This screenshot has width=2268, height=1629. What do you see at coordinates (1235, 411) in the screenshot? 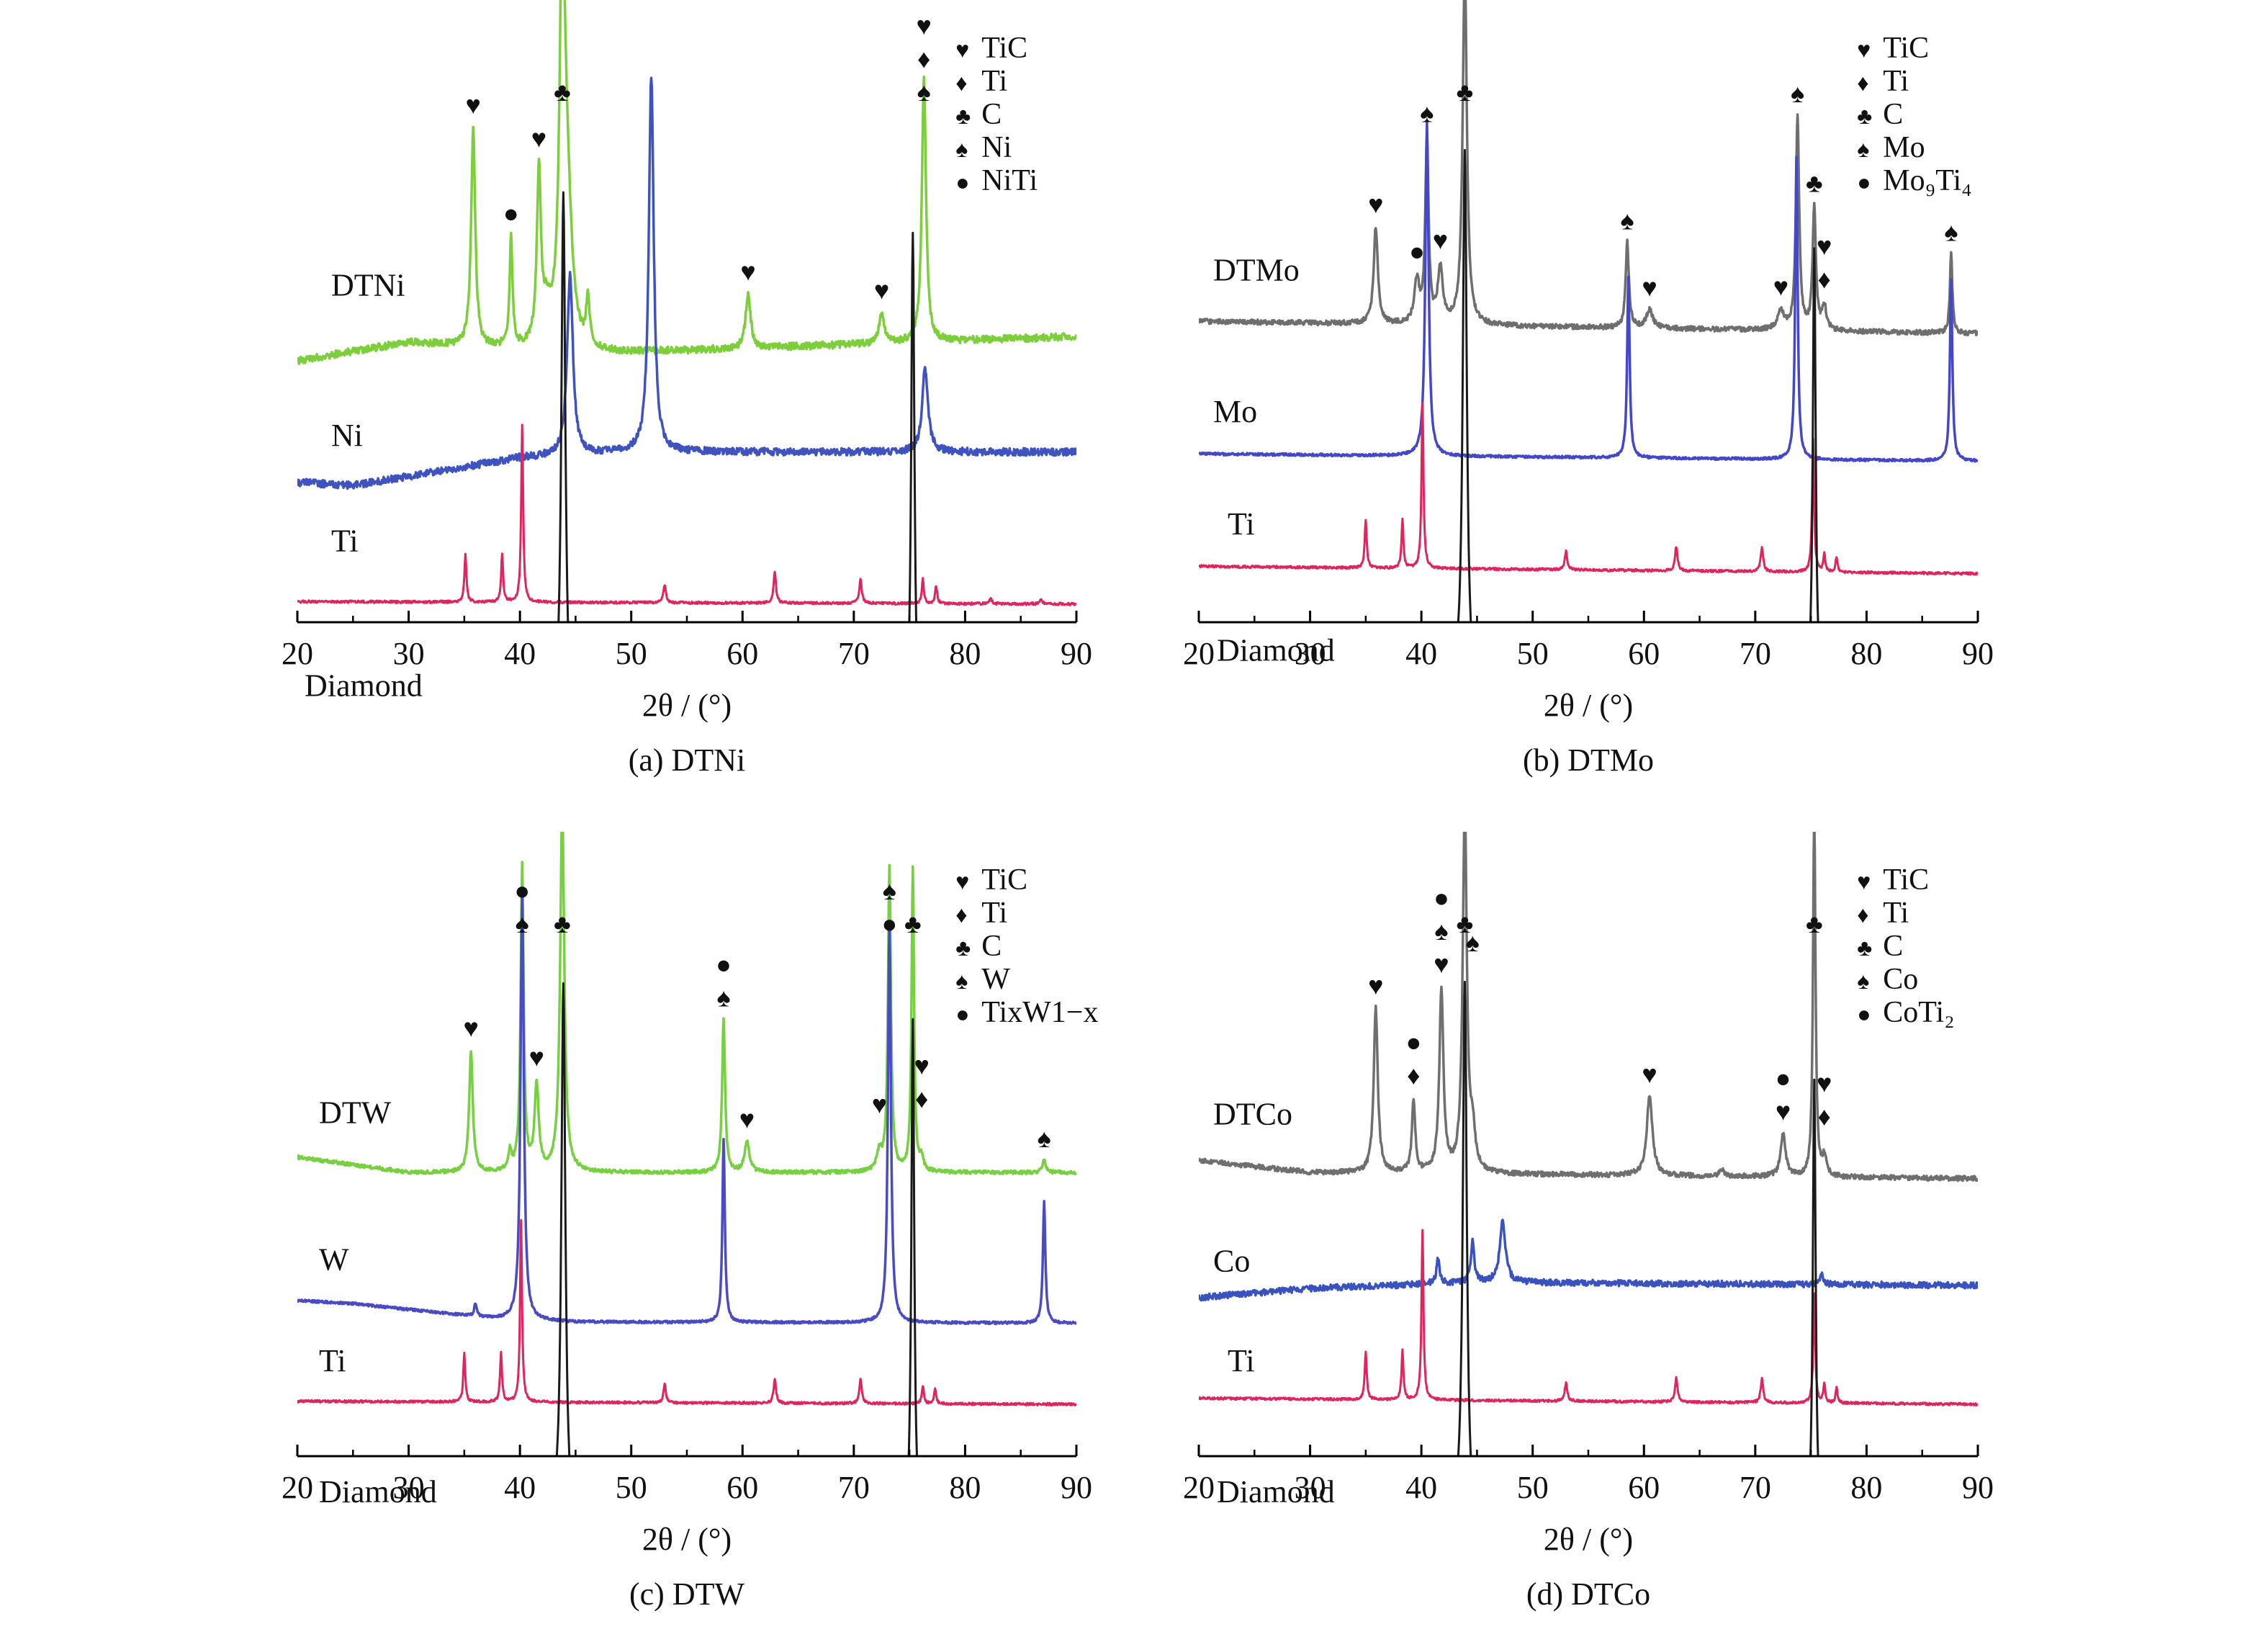
I see `curve-label-mo: Mo` at bounding box center [1235, 411].